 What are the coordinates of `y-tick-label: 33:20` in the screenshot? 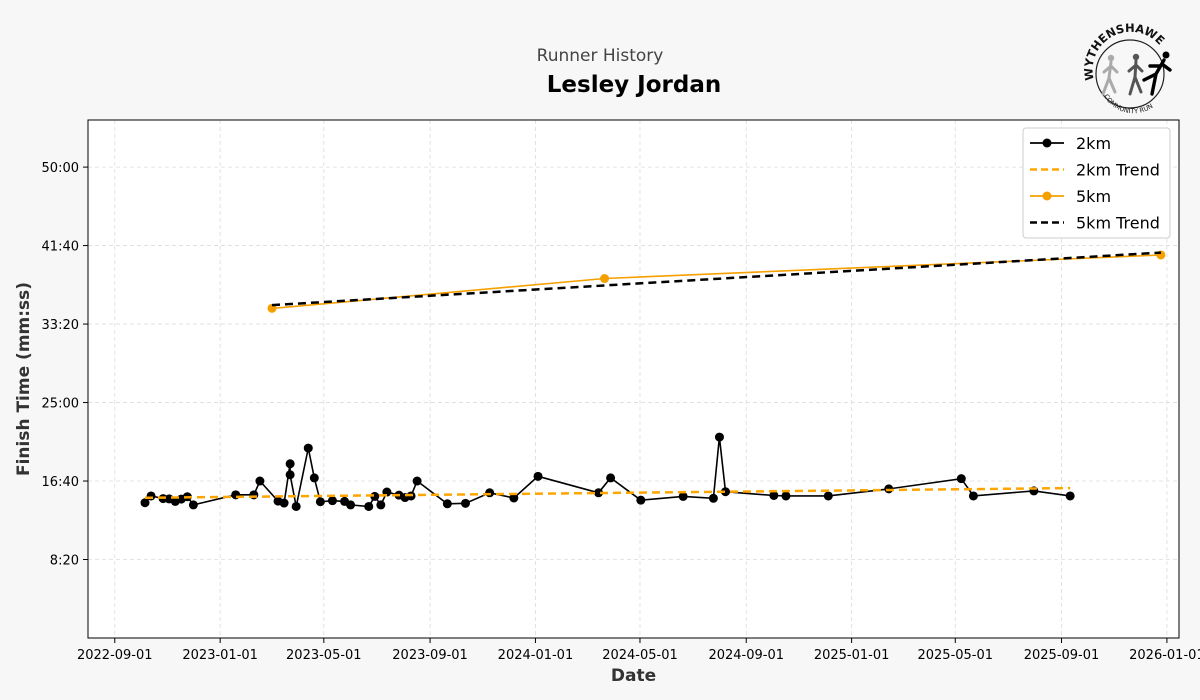 It's located at (60, 325).